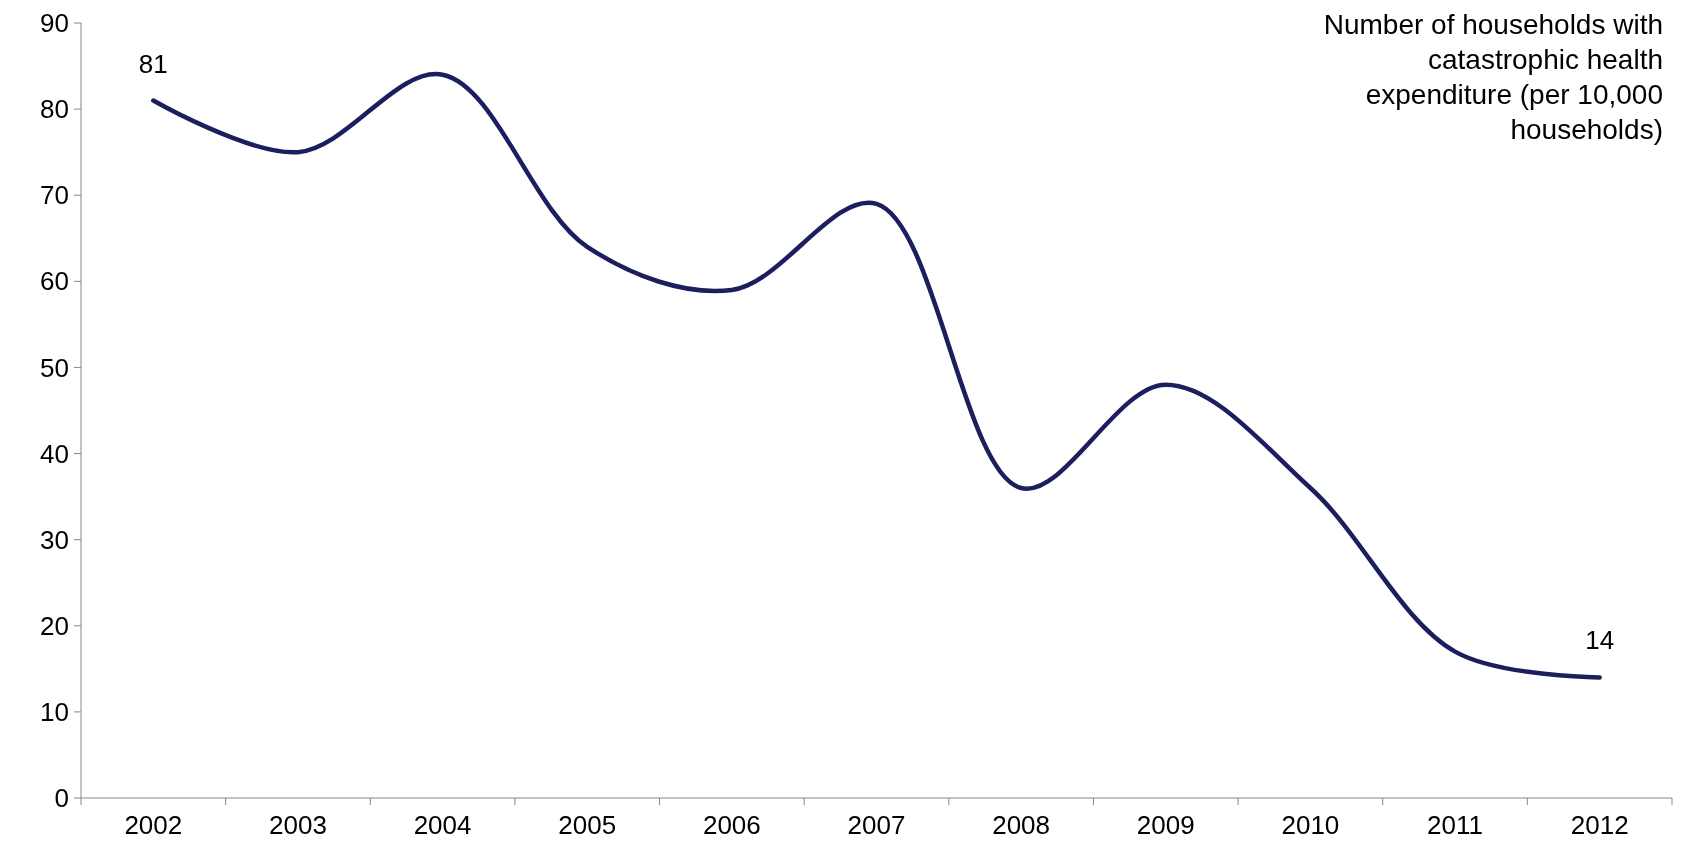 This screenshot has width=1688, height=849. What do you see at coordinates (731, 825) in the screenshot?
I see `x-tick-label: 2006` at bounding box center [731, 825].